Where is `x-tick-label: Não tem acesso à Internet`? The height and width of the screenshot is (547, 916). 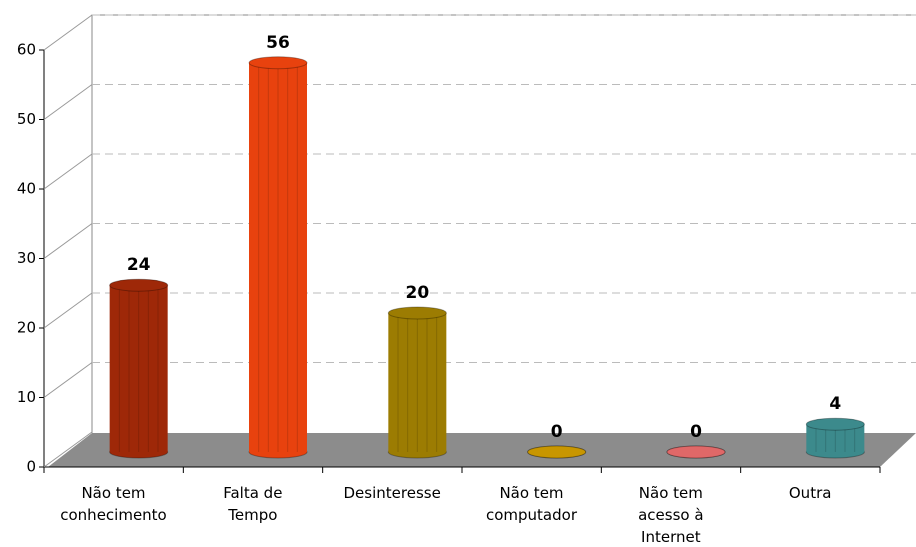 x-tick-label: Não tem acesso à Internet is located at coordinates (671, 515).